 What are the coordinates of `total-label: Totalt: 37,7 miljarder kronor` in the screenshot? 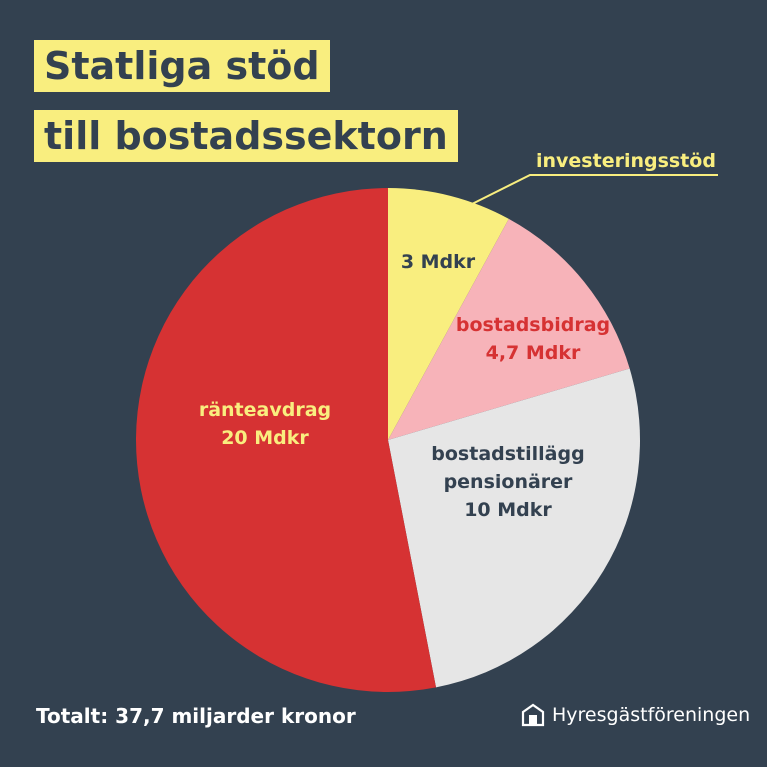 It's located at (196, 716).